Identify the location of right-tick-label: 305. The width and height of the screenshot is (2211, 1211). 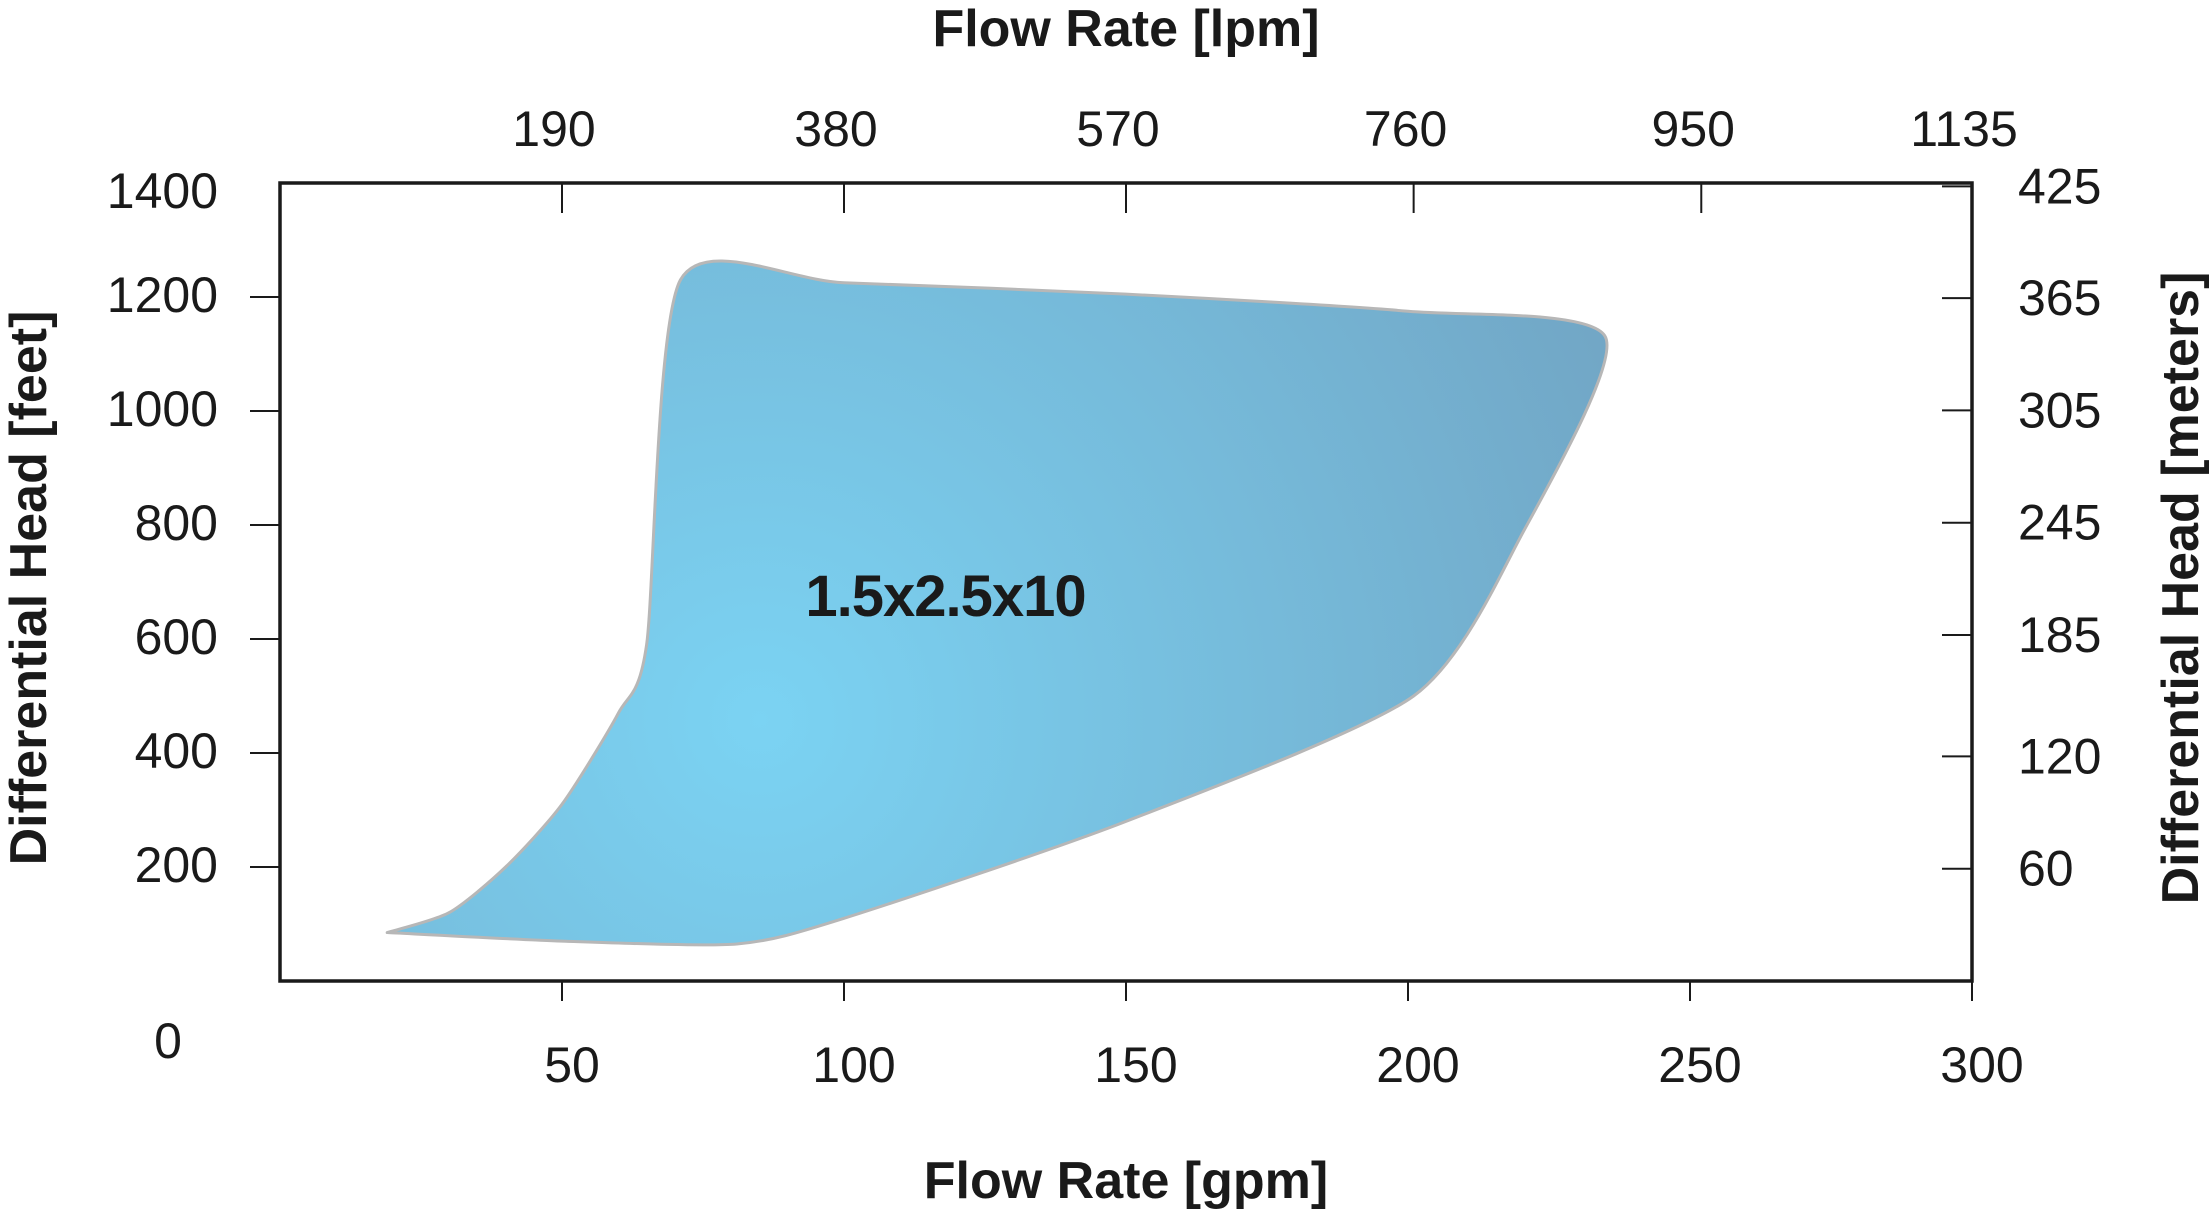
(2059, 410).